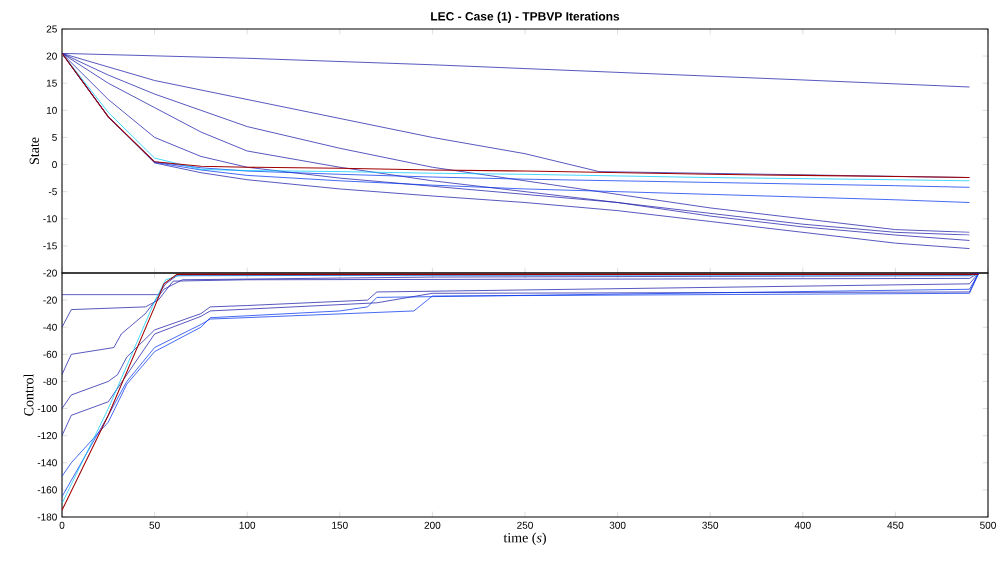 The image size is (1003, 563). I want to click on y-tick-label: 5, so click(54, 137).